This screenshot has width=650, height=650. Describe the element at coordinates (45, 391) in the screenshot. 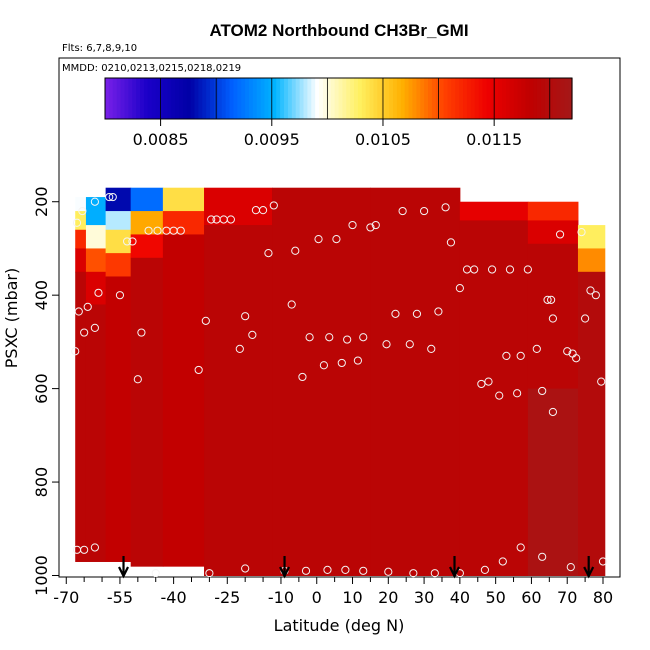

I see `y-axis: 200 400 600 800 1000` at that location.